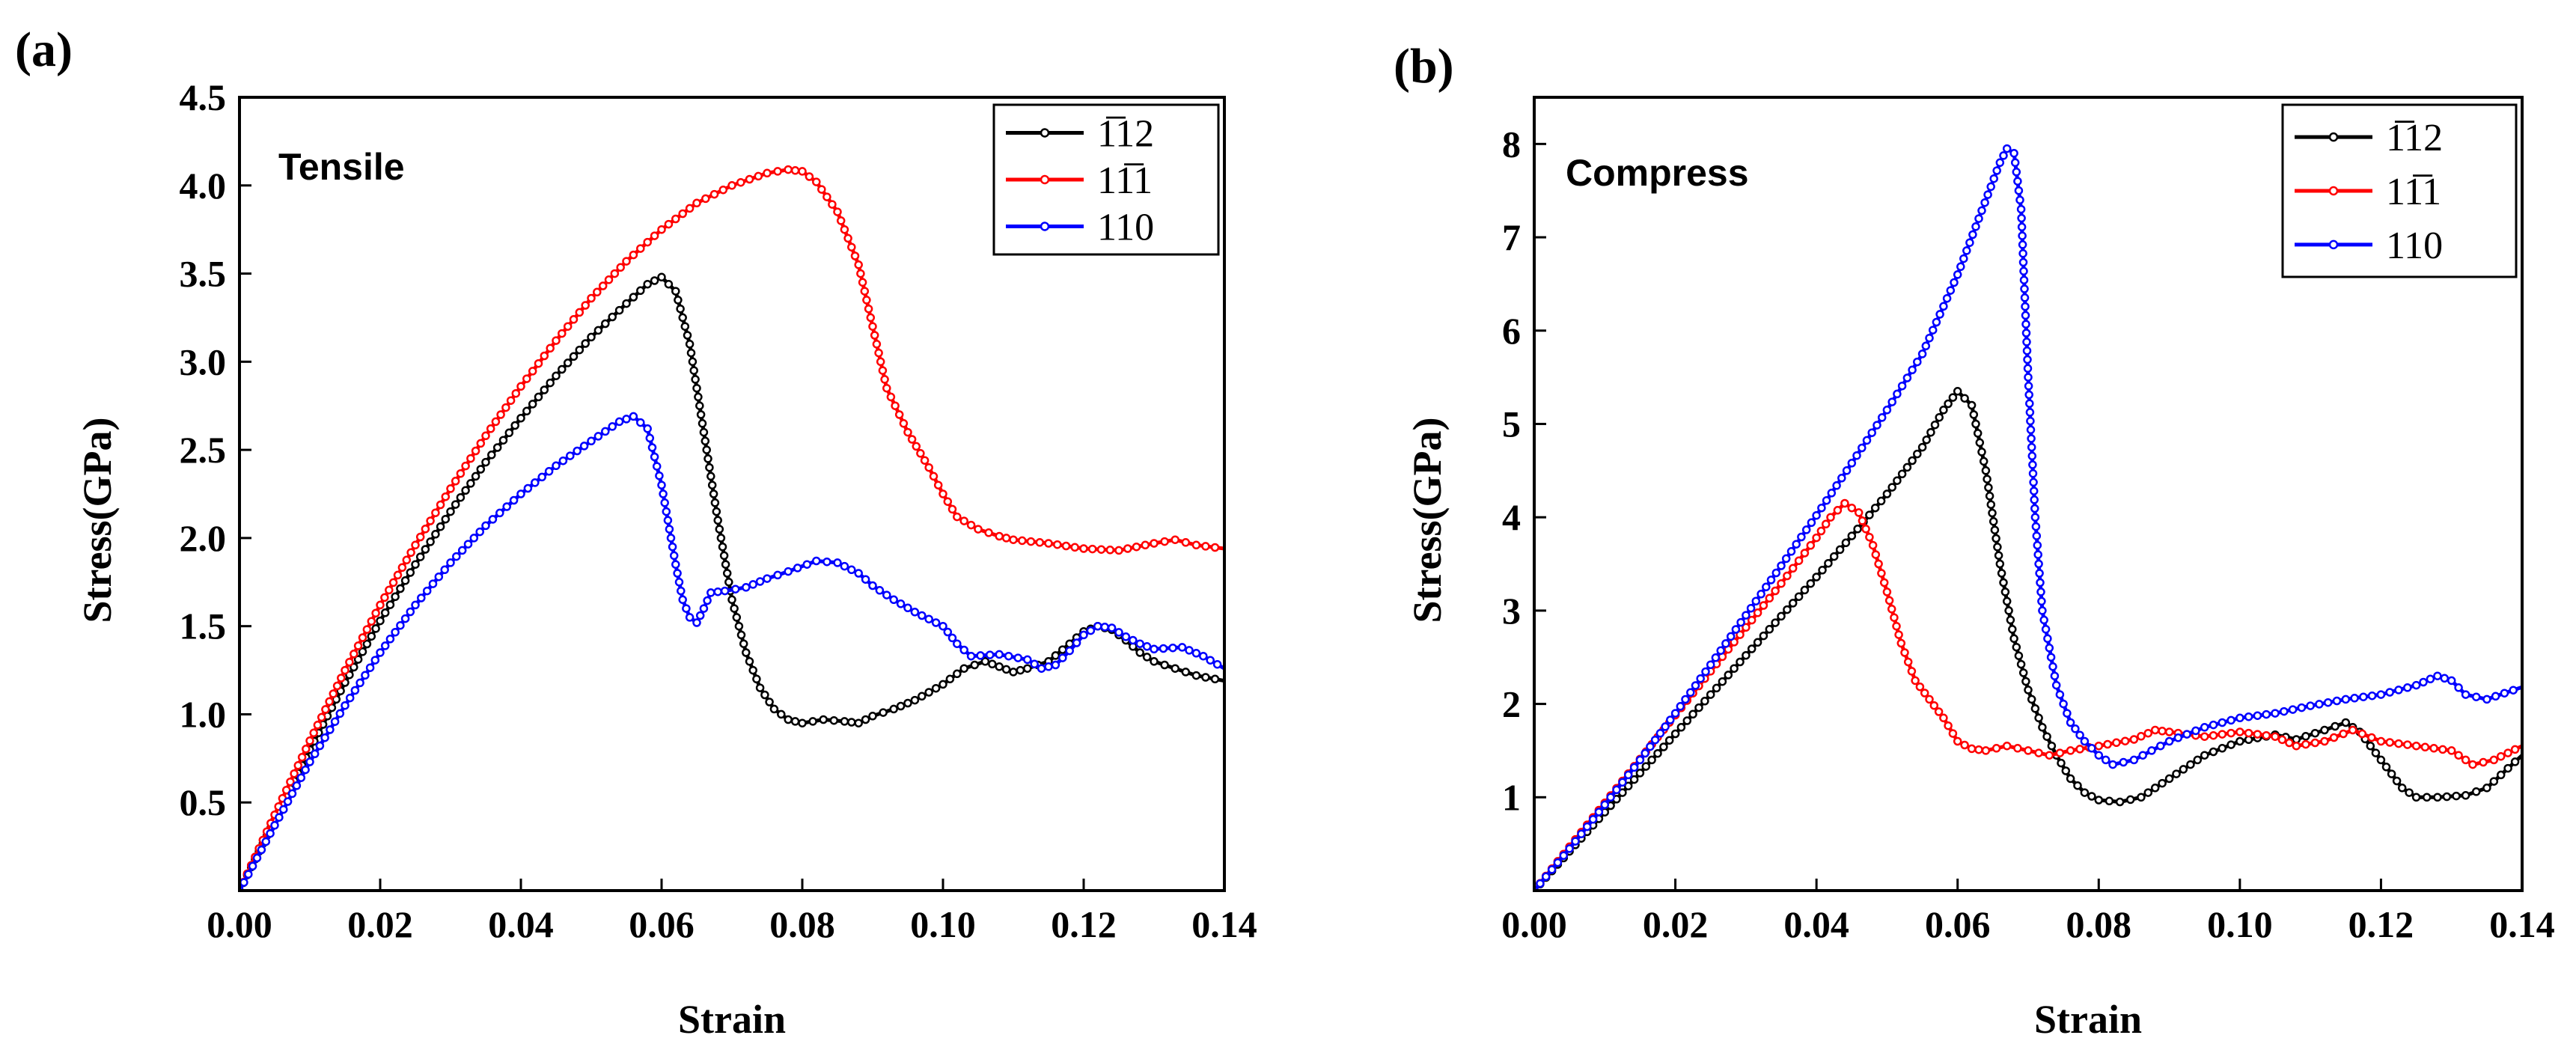  What do you see at coordinates (380, 924) in the screenshot?
I see `x-tick-label: 0.02` at bounding box center [380, 924].